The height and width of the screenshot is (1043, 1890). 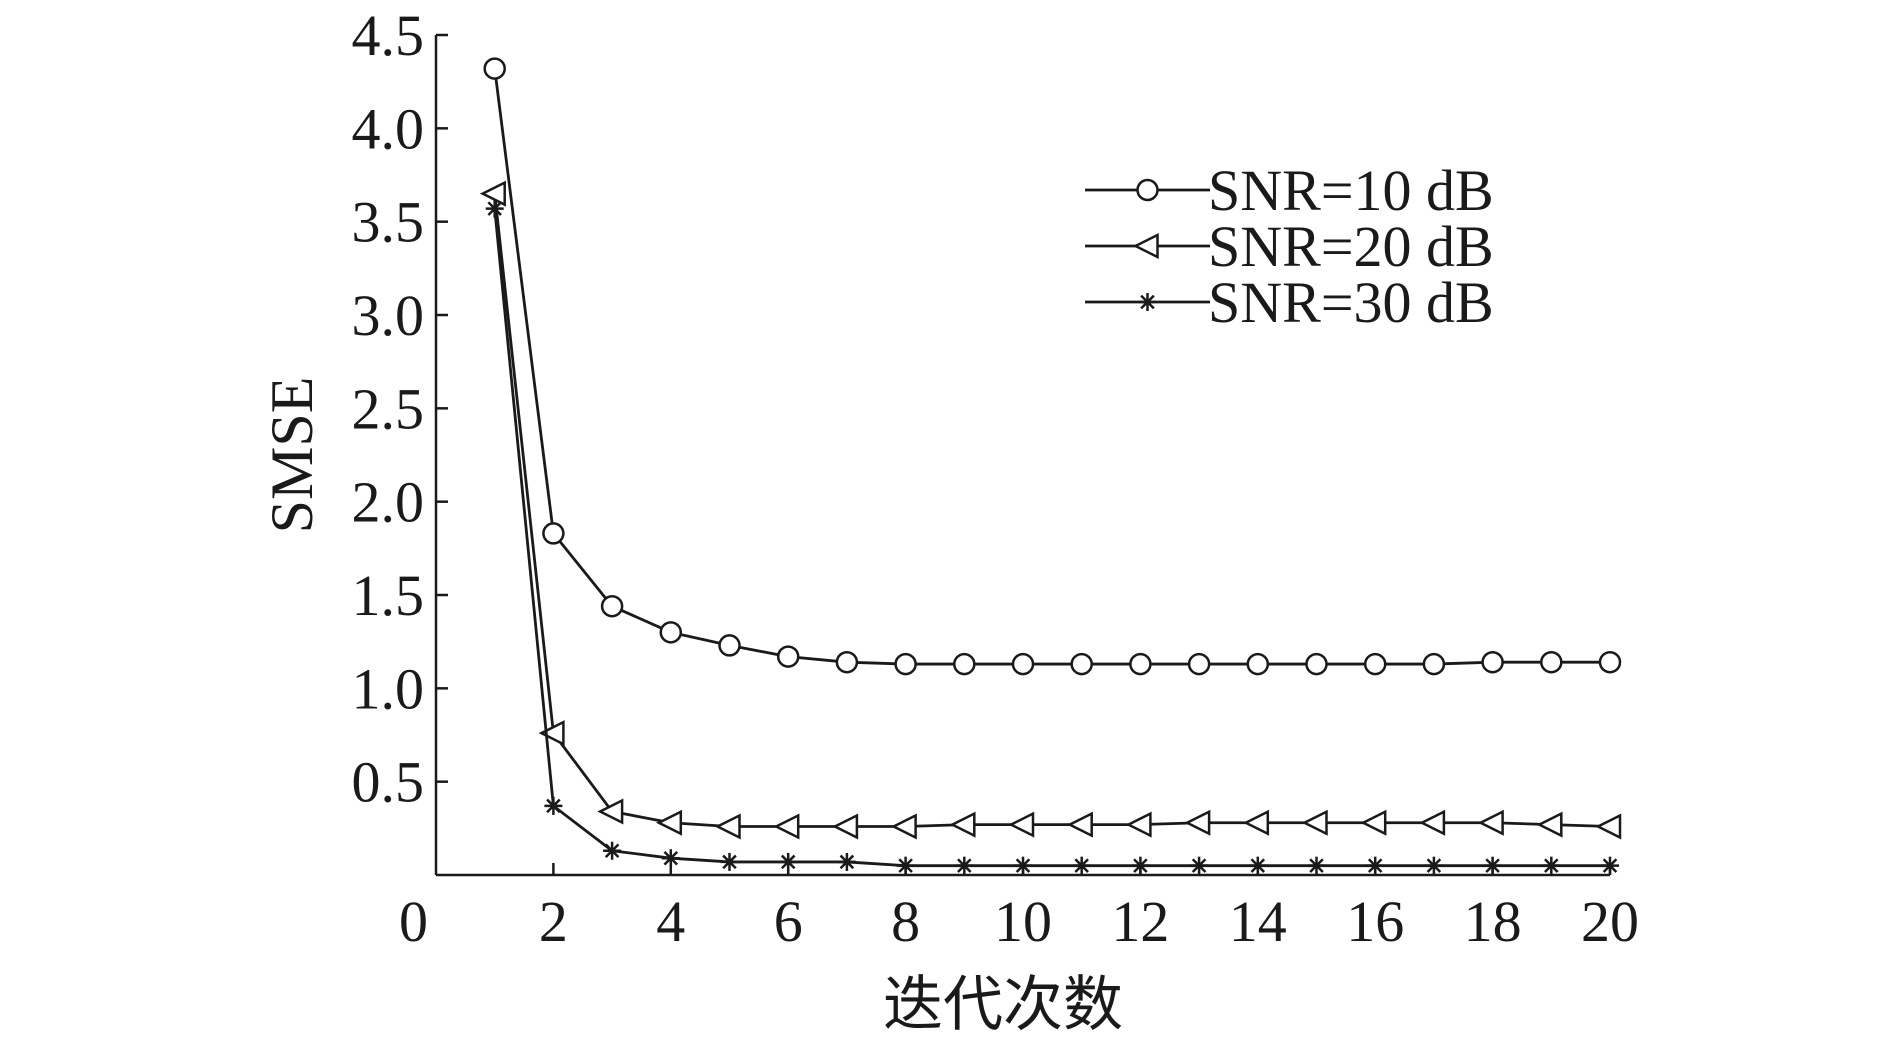 I want to click on legend-label: SNR=30 dB, so click(x=1351, y=302).